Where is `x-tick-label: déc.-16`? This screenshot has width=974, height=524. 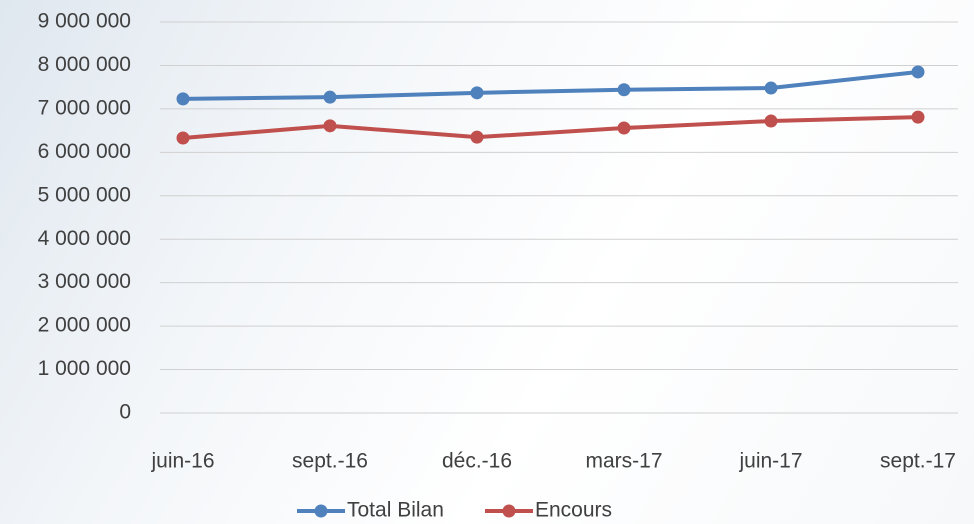
x-tick-label: déc.-16 is located at coordinates (477, 461).